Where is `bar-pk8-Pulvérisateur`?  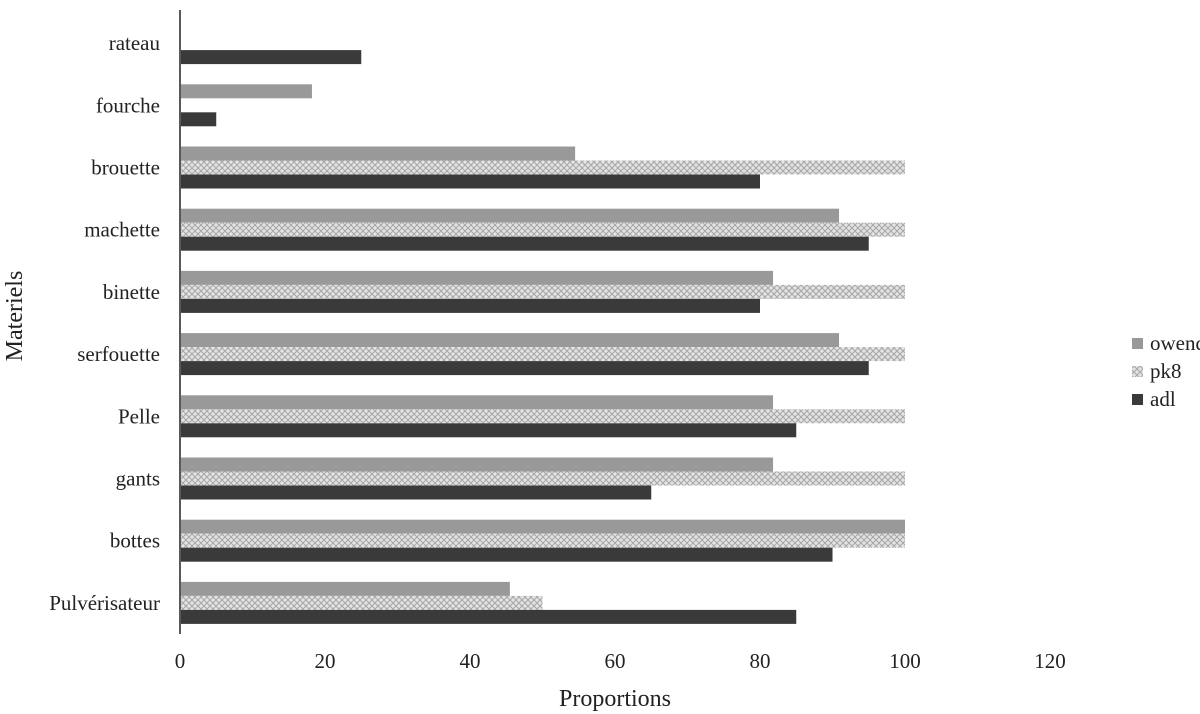
bar-pk8-Pulvérisateur is located at coordinates (362, 602).